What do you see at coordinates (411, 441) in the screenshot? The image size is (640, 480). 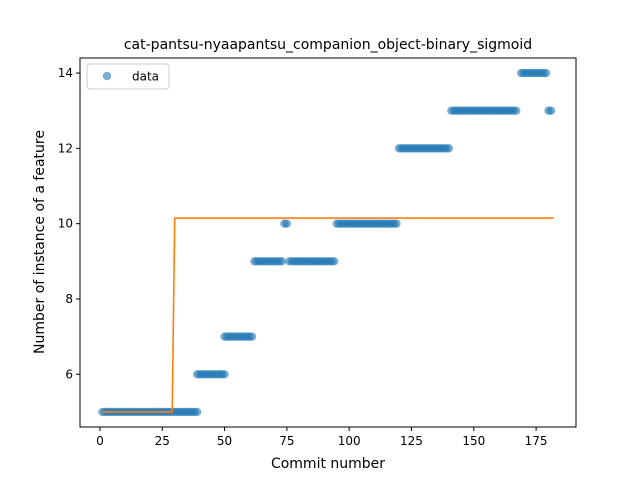 I see `x-tick-label: 125` at bounding box center [411, 441].